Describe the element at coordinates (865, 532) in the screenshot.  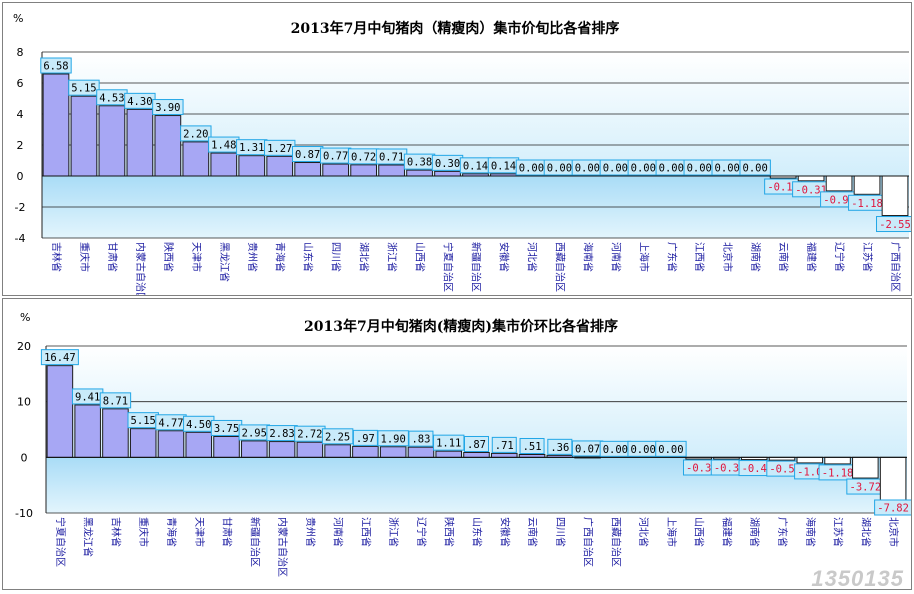
I see `category-label: 湖北省` at that location.